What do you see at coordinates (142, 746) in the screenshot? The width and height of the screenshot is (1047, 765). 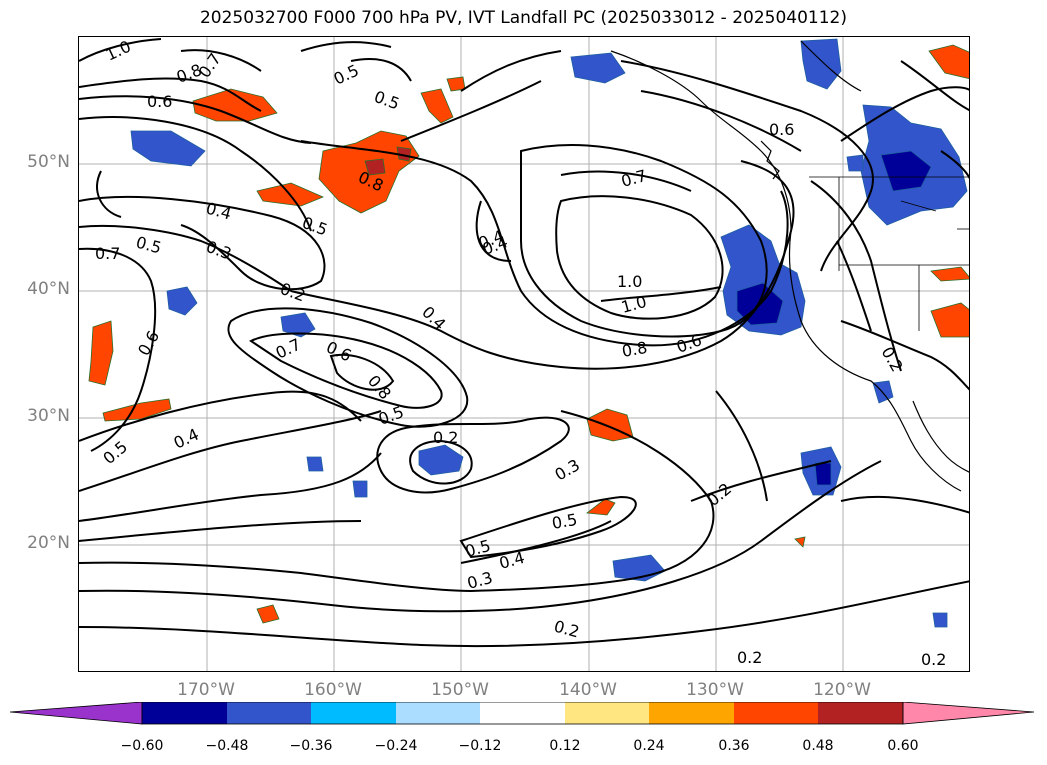 I see `colorbar-tick-label: −0.60` at bounding box center [142, 746].